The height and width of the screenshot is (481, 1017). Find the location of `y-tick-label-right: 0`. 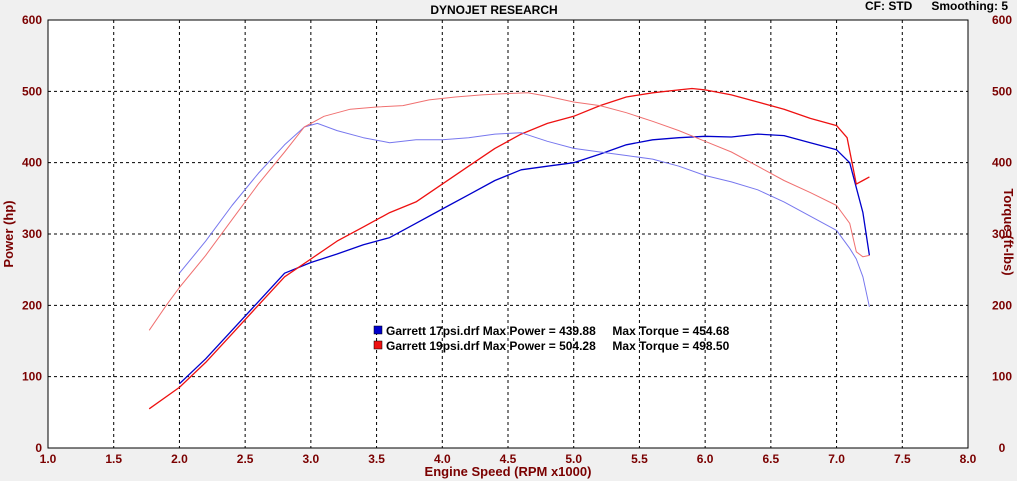

y-tick-label-right: 0 is located at coordinates (1002, 448).